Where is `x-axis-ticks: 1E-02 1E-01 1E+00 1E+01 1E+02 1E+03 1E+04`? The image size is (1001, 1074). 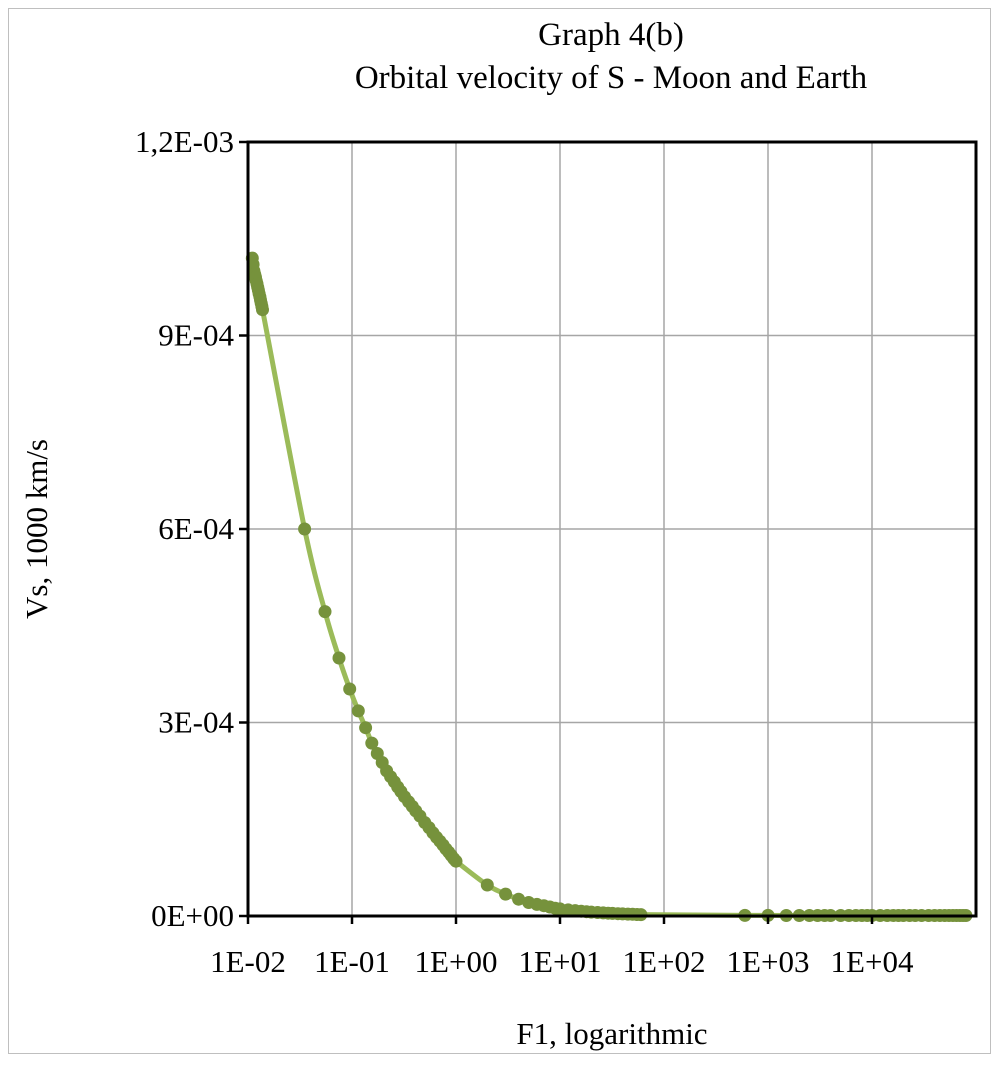
x-axis-ticks: 1E-02 1E-01 1E+00 1E+01 1E+02 1E+03 1E+04 is located at coordinates (562, 947).